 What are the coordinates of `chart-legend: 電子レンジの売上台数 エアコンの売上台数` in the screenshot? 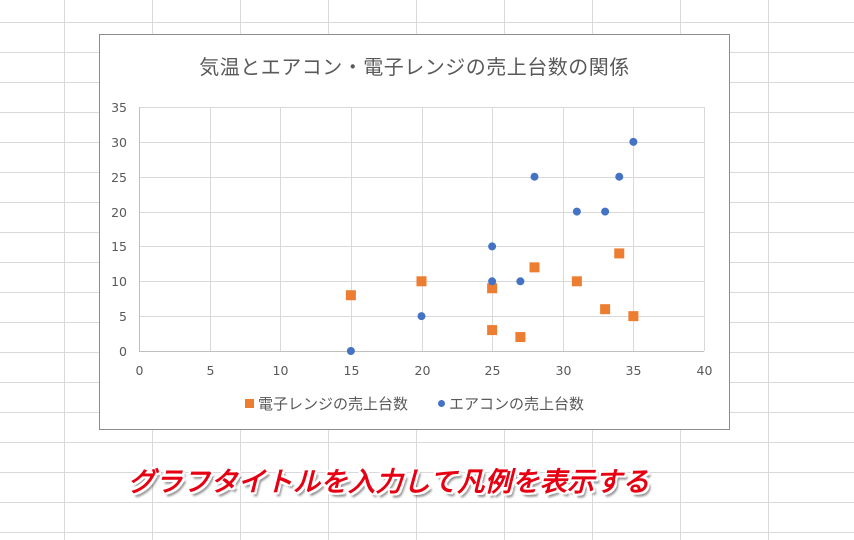 It's located at (414, 403).